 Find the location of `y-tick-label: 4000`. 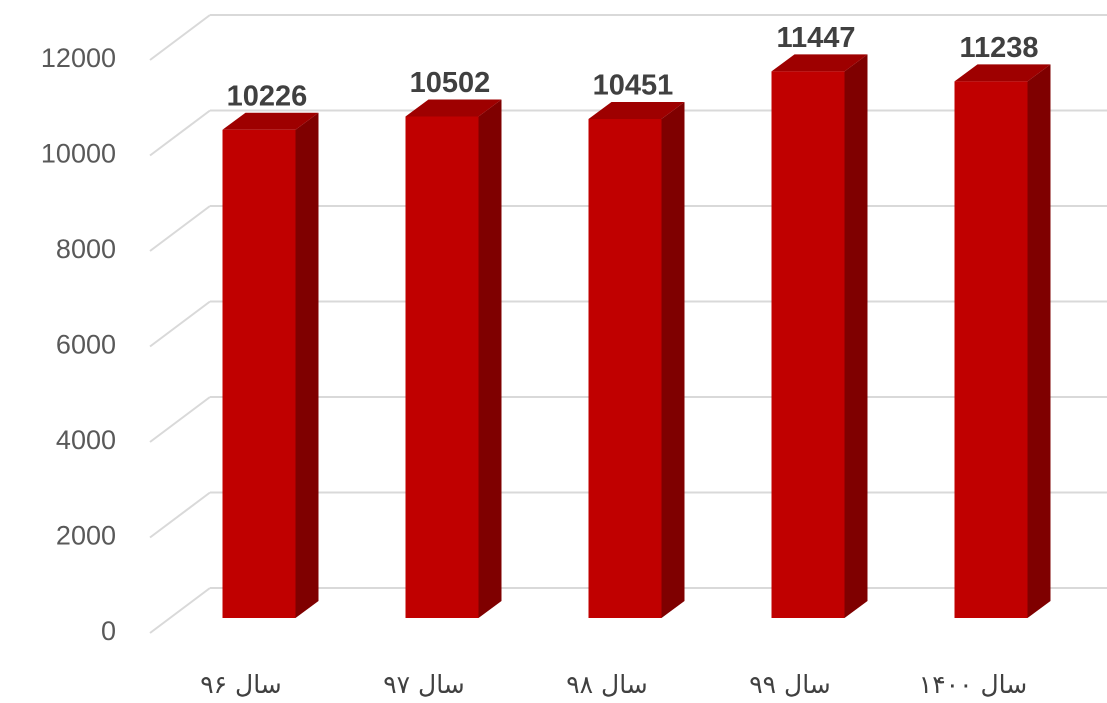

y-tick-label: 4000 is located at coordinates (86, 440).